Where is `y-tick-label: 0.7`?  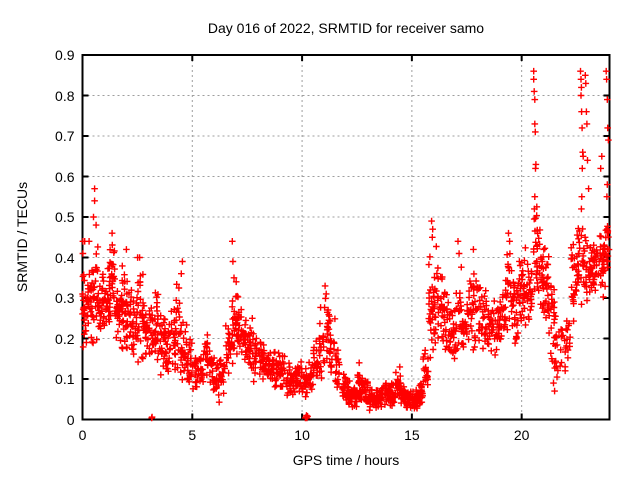 y-tick-label: 0.7 is located at coordinates (65, 136).